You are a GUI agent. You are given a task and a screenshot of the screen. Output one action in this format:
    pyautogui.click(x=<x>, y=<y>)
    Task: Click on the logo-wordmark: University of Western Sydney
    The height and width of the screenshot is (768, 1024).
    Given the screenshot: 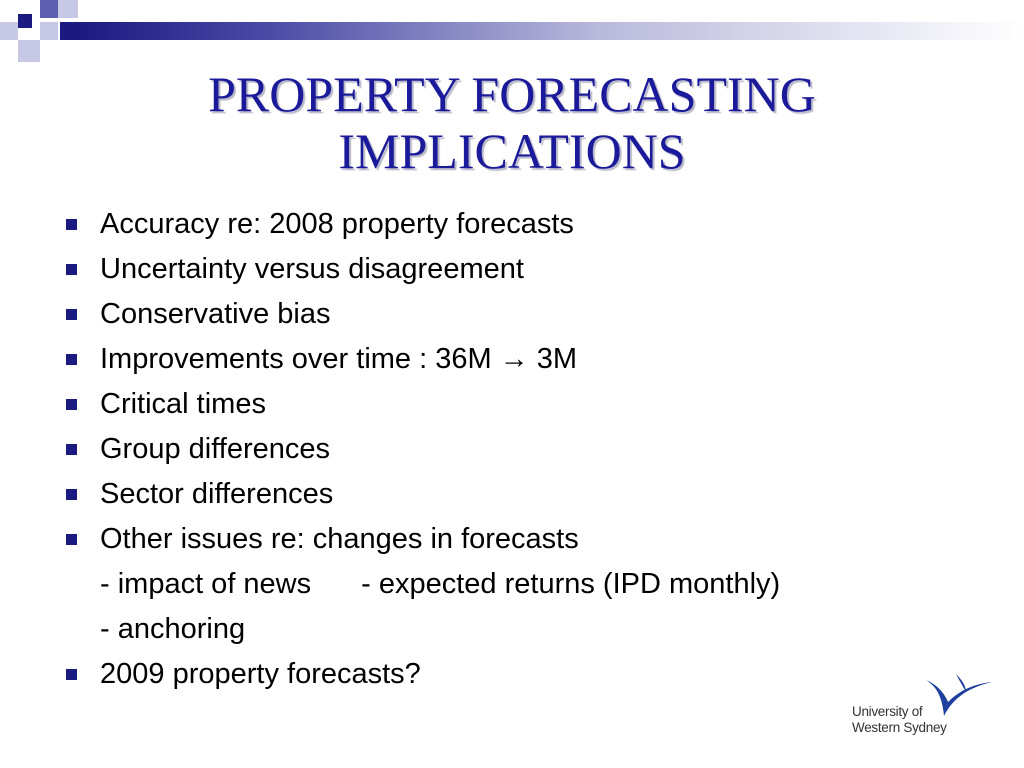 What is the action you would take?
    pyautogui.click(x=899, y=720)
    